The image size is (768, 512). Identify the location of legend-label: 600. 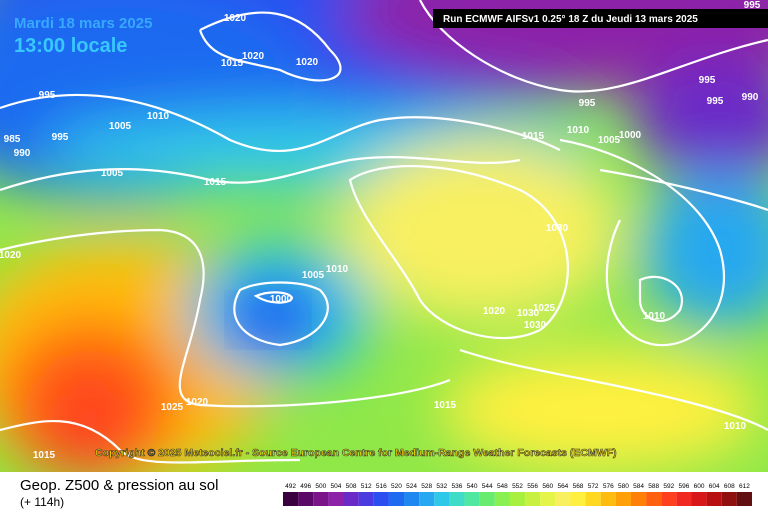
(699, 486).